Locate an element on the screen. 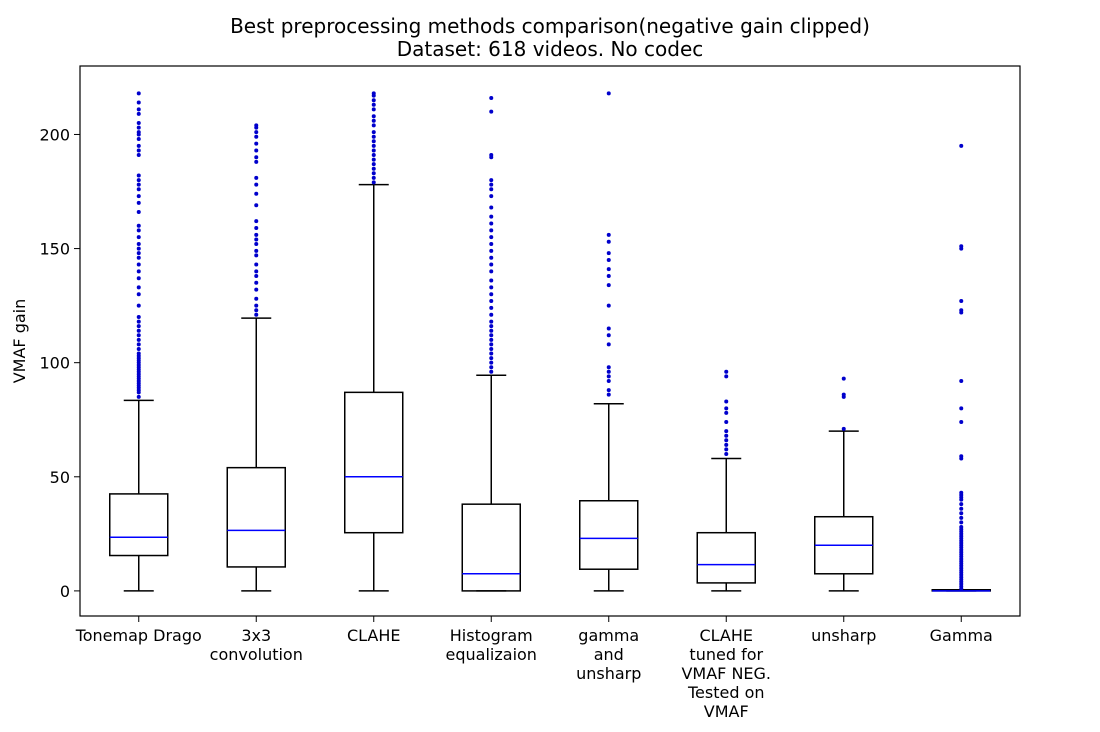  x-tick-label-line: VMAF is located at coordinates (726, 711).